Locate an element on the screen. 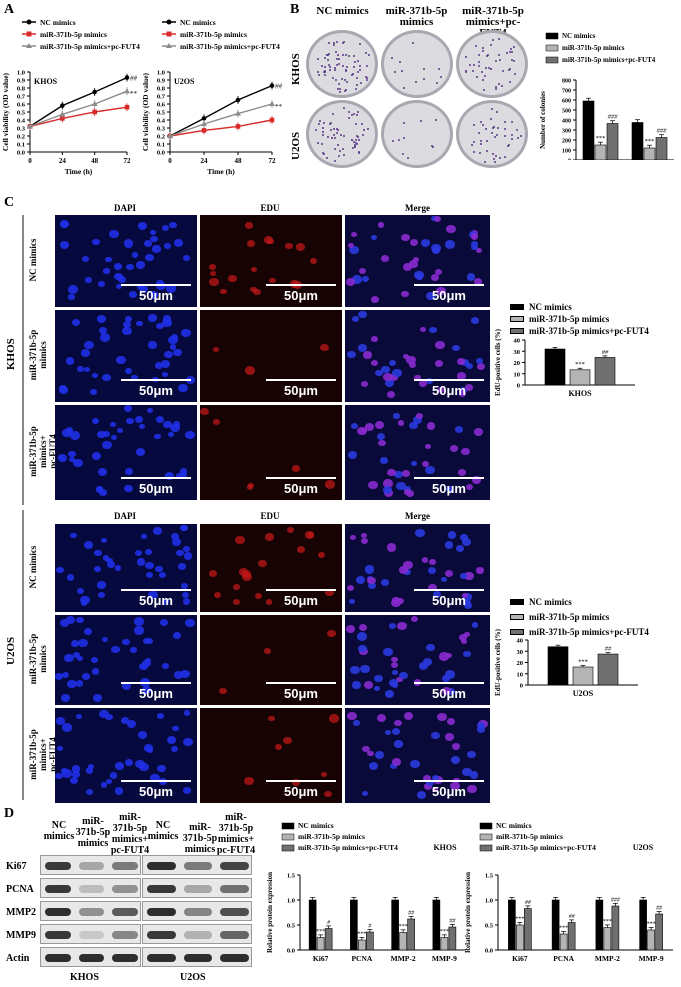  y-tick-label: 10 is located at coordinates (517, 374).